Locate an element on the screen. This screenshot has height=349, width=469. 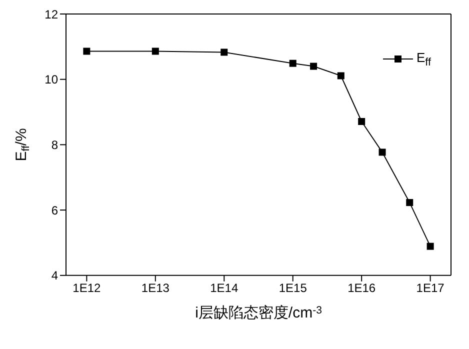
x-tick-label: 1E14 is located at coordinates (224, 287).